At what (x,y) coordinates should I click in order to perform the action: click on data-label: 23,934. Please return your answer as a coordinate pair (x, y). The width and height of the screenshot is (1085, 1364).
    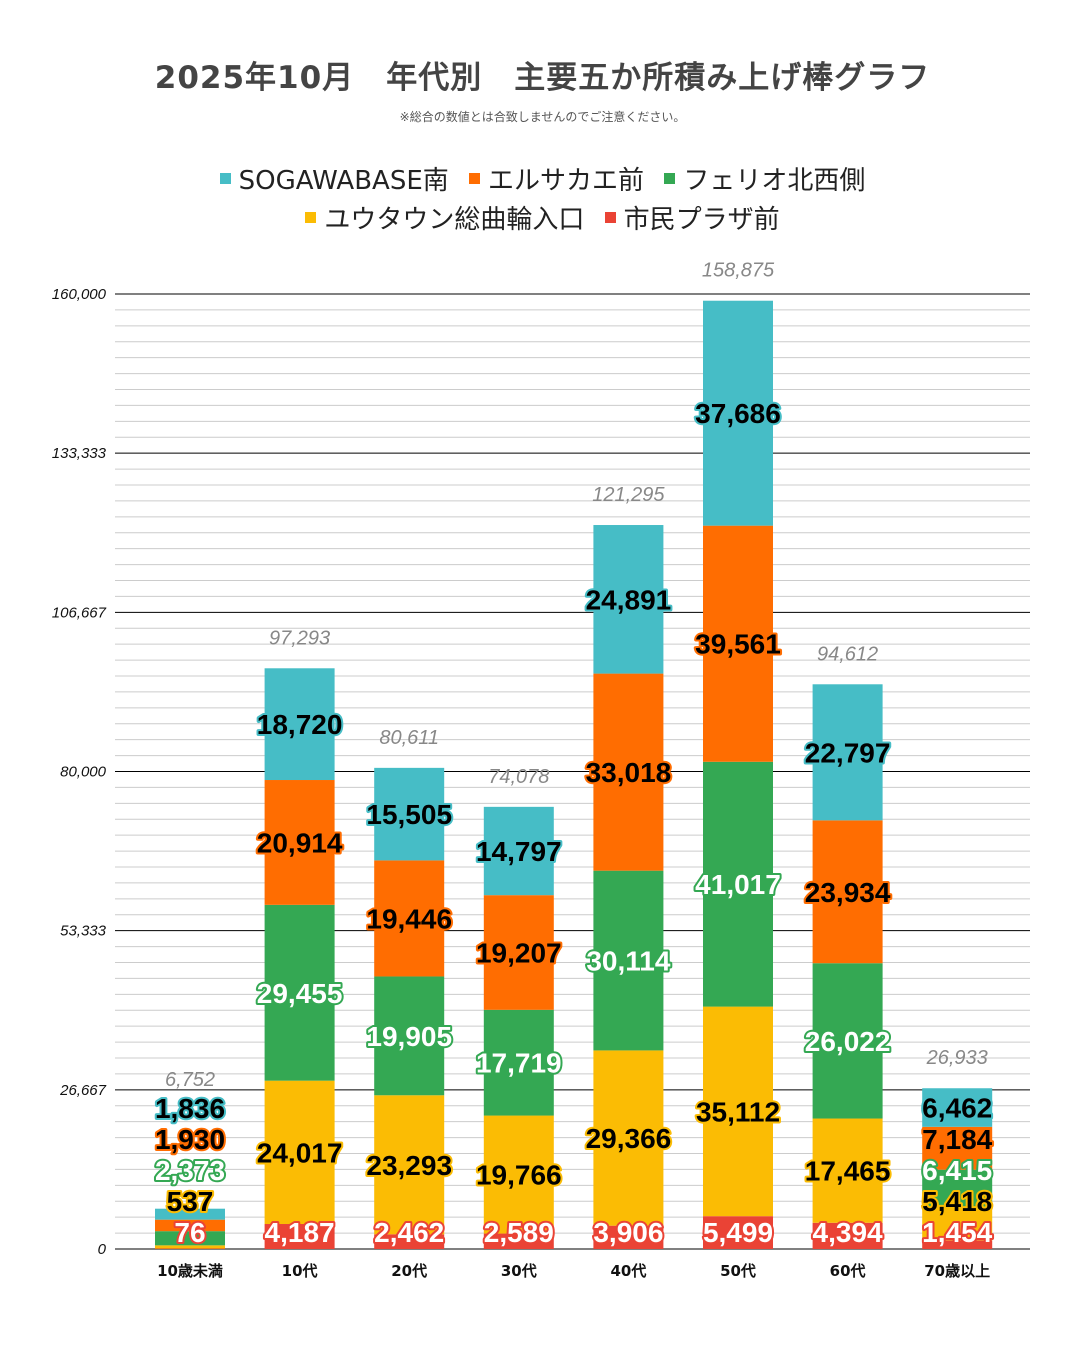
    Looking at the image, I should click on (848, 892).